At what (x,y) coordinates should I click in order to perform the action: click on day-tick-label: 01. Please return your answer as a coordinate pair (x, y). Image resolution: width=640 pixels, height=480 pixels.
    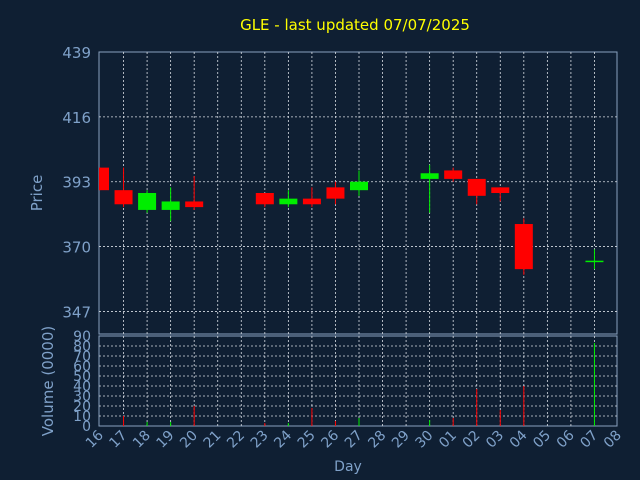
    Looking at the image, I should click on (448, 440).